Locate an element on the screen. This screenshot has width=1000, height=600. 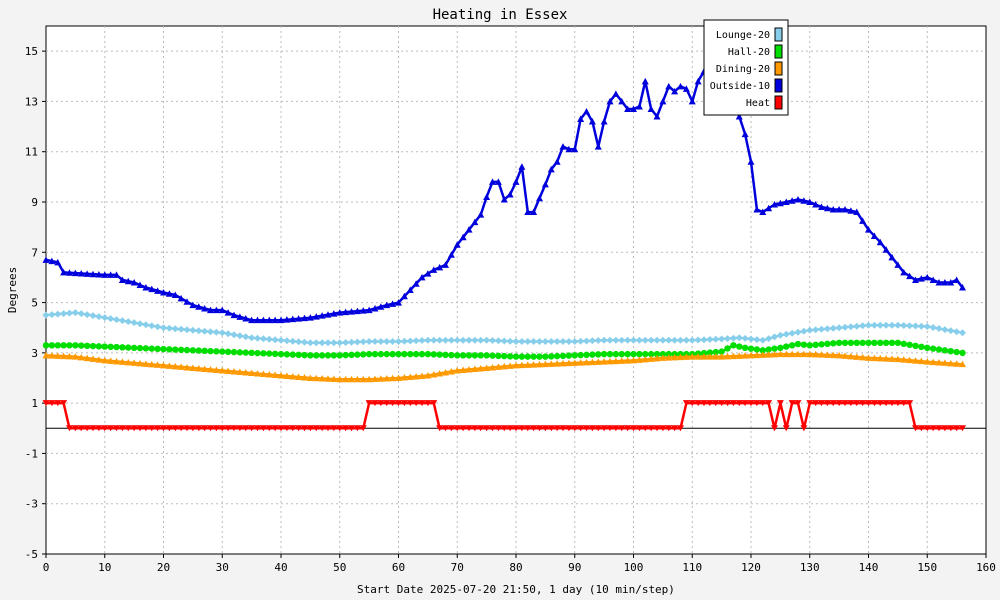
y-tick-label: 7 is located at coordinates (34, 252).